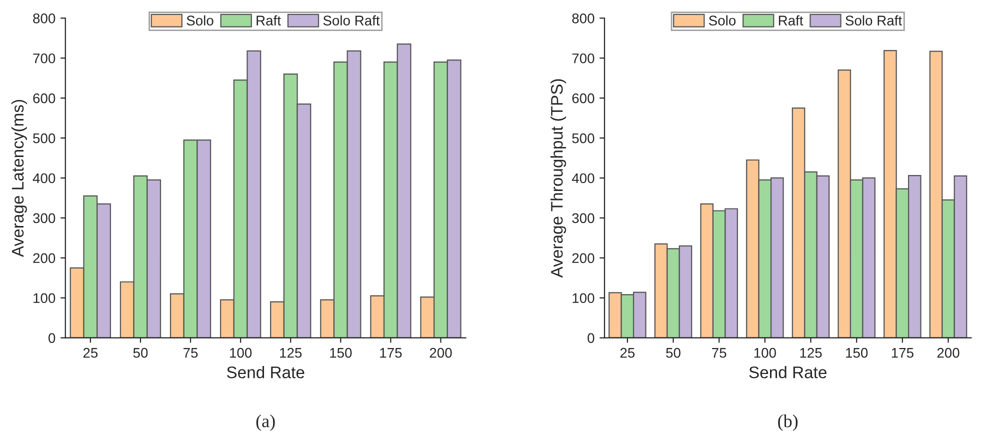  Describe the element at coordinates (19, 178) in the screenshot. I see `y-axis-title: Average Latency(ms)` at that location.